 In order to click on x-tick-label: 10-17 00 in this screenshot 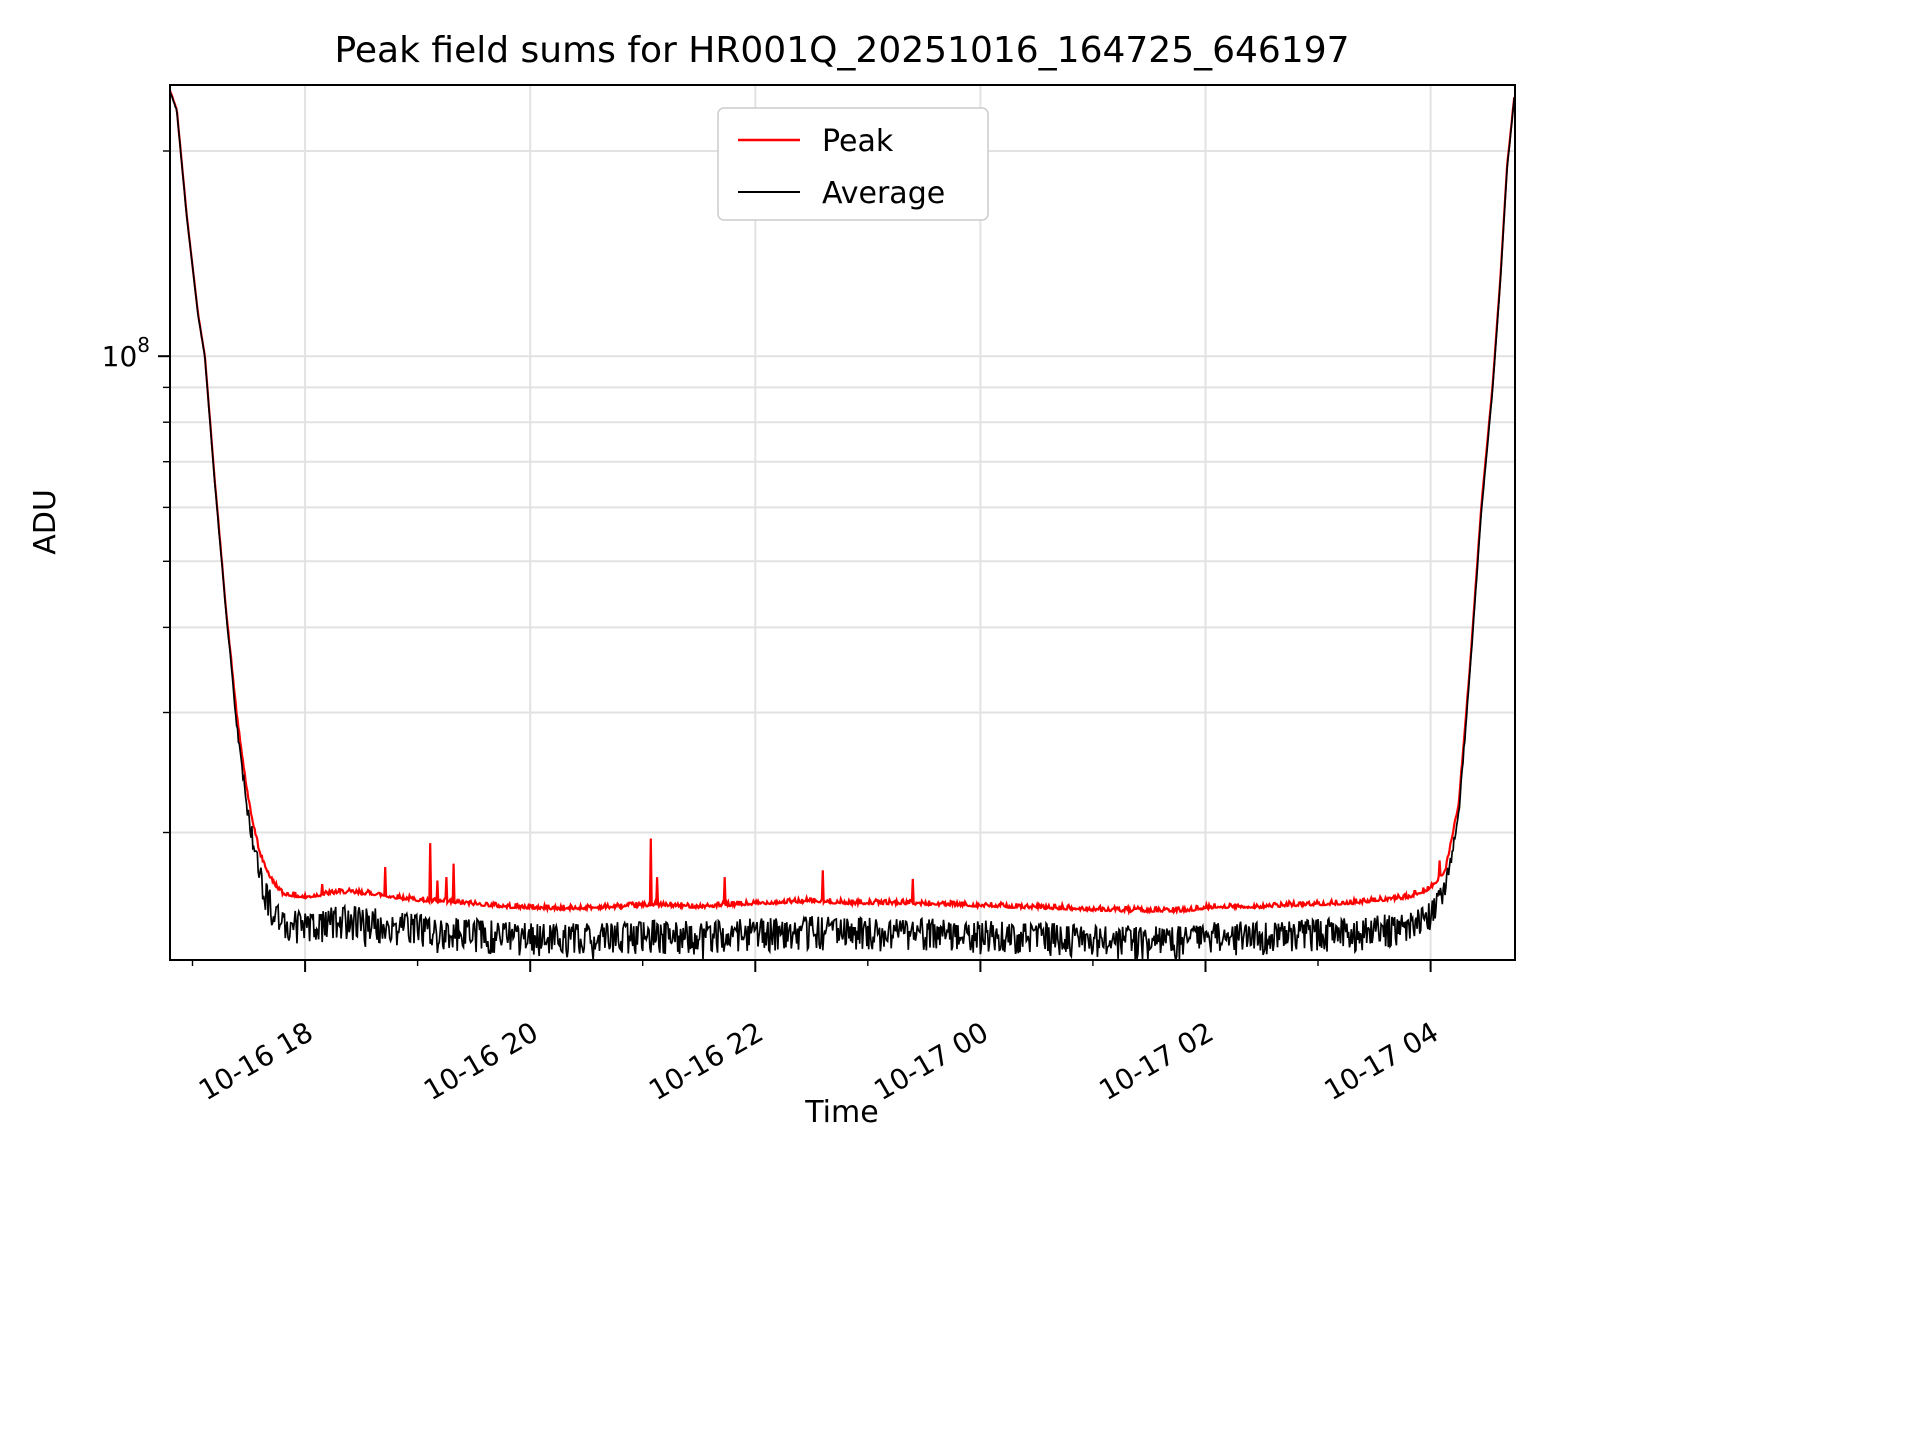, I will do `click(931, 1061)`.